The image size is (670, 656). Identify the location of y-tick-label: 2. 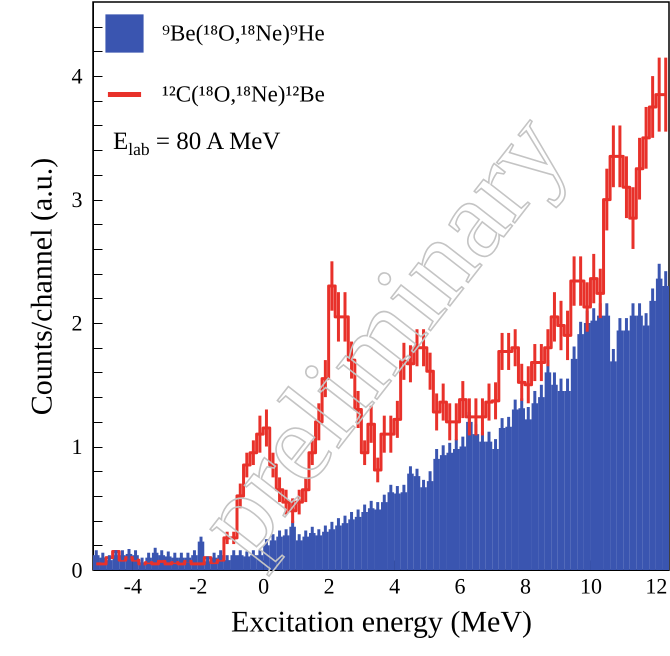
(77, 323).